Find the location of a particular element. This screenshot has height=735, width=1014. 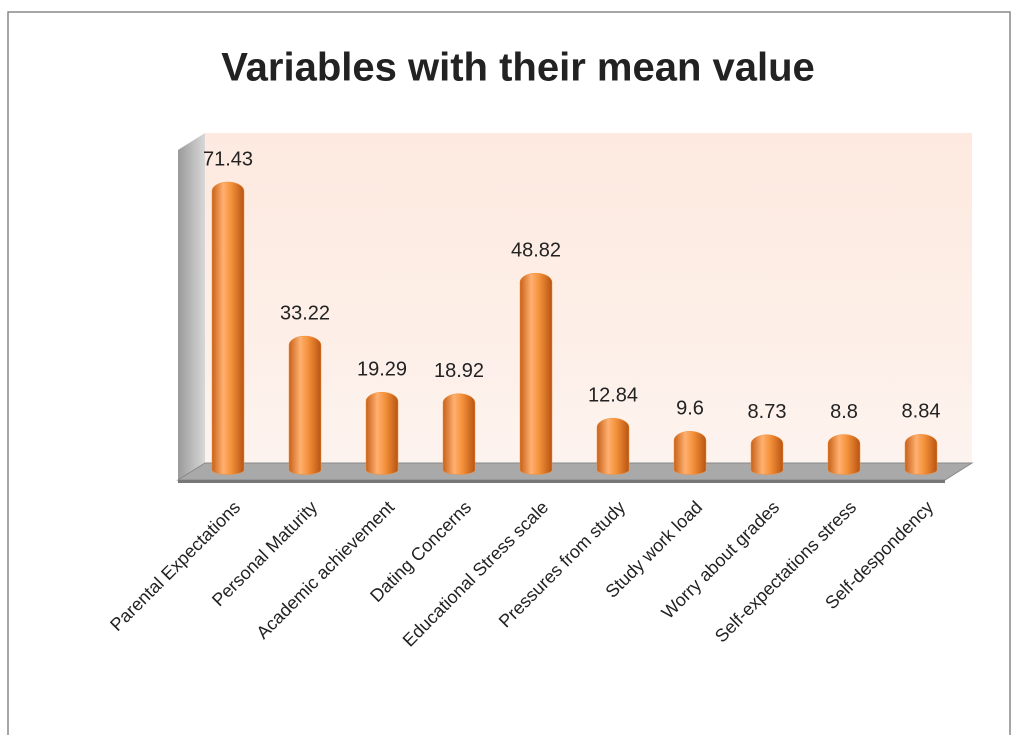

data-label: 71.43 is located at coordinates (228, 159).